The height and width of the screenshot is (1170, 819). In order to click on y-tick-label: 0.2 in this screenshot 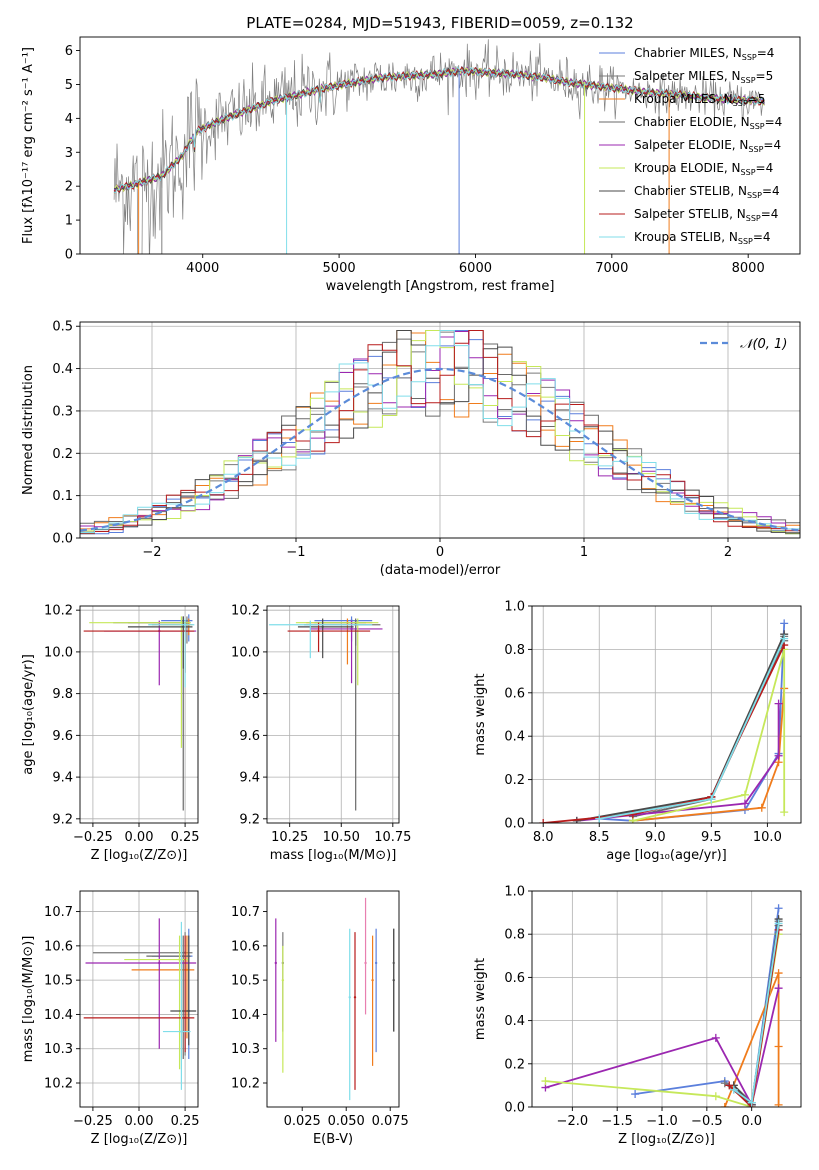, I will do `click(514, 780)`.